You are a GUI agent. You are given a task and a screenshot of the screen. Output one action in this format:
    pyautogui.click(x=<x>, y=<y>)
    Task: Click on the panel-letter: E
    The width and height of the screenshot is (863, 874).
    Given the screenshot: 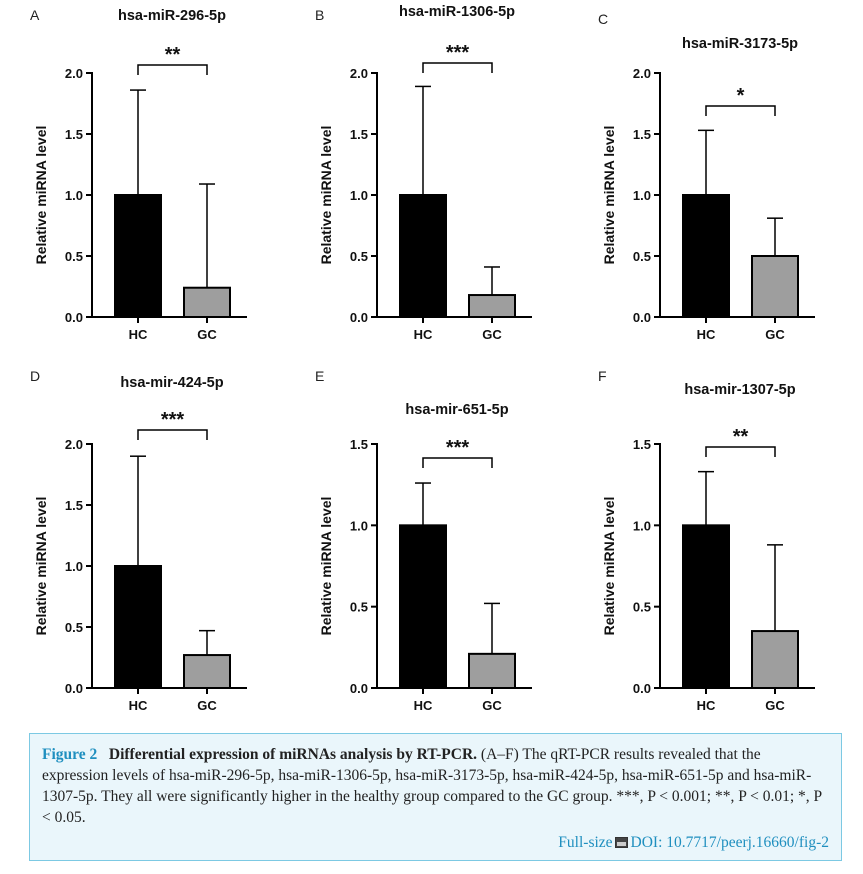 What is the action you would take?
    pyautogui.click(x=319, y=376)
    